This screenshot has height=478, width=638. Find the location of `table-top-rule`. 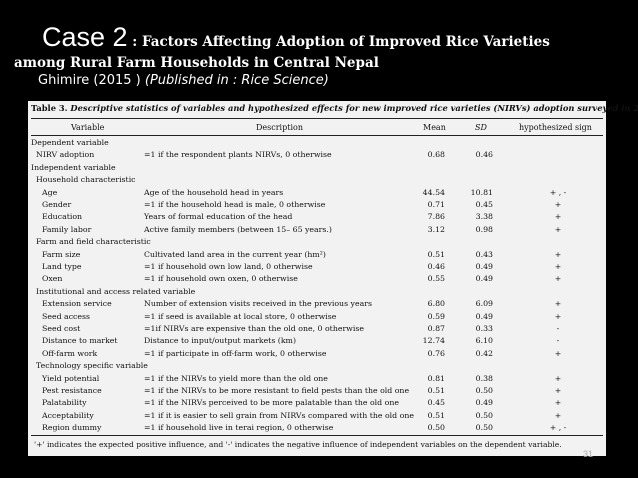

table-top-rule is located at coordinates (317, 118).